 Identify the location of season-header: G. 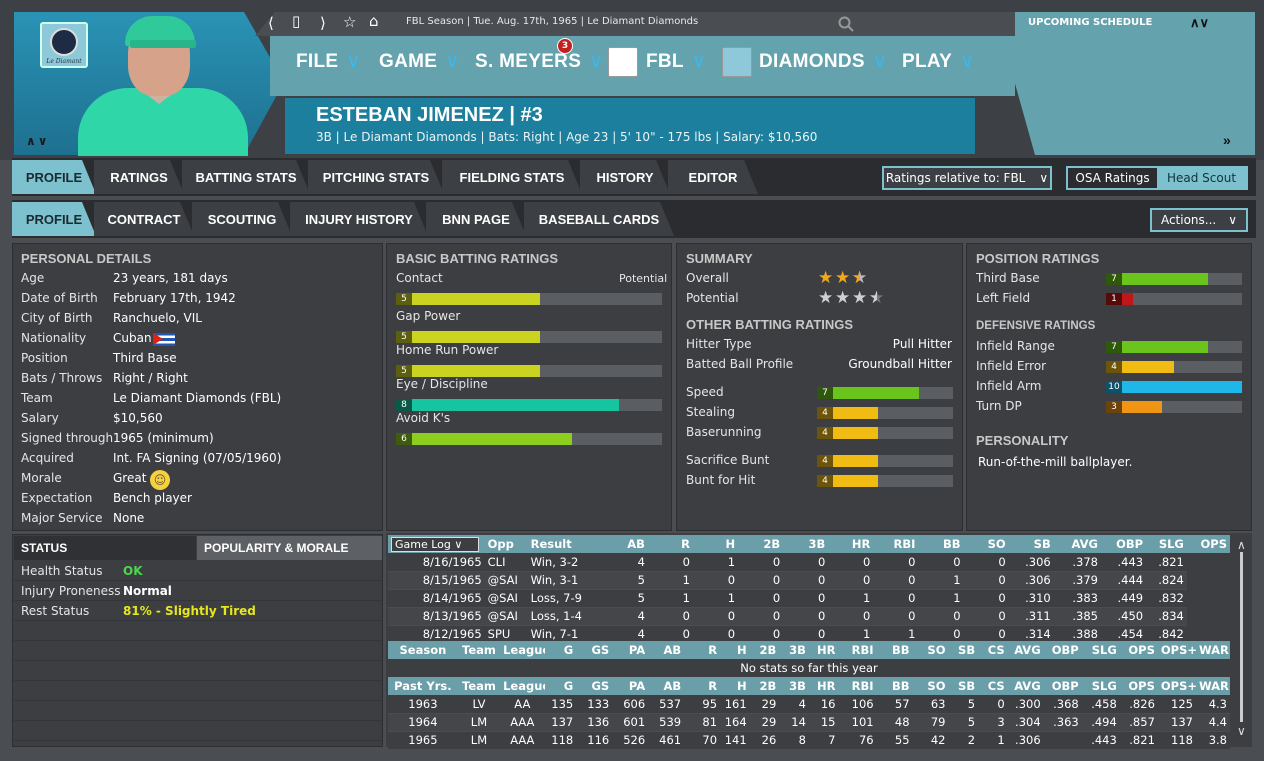
(560, 650).